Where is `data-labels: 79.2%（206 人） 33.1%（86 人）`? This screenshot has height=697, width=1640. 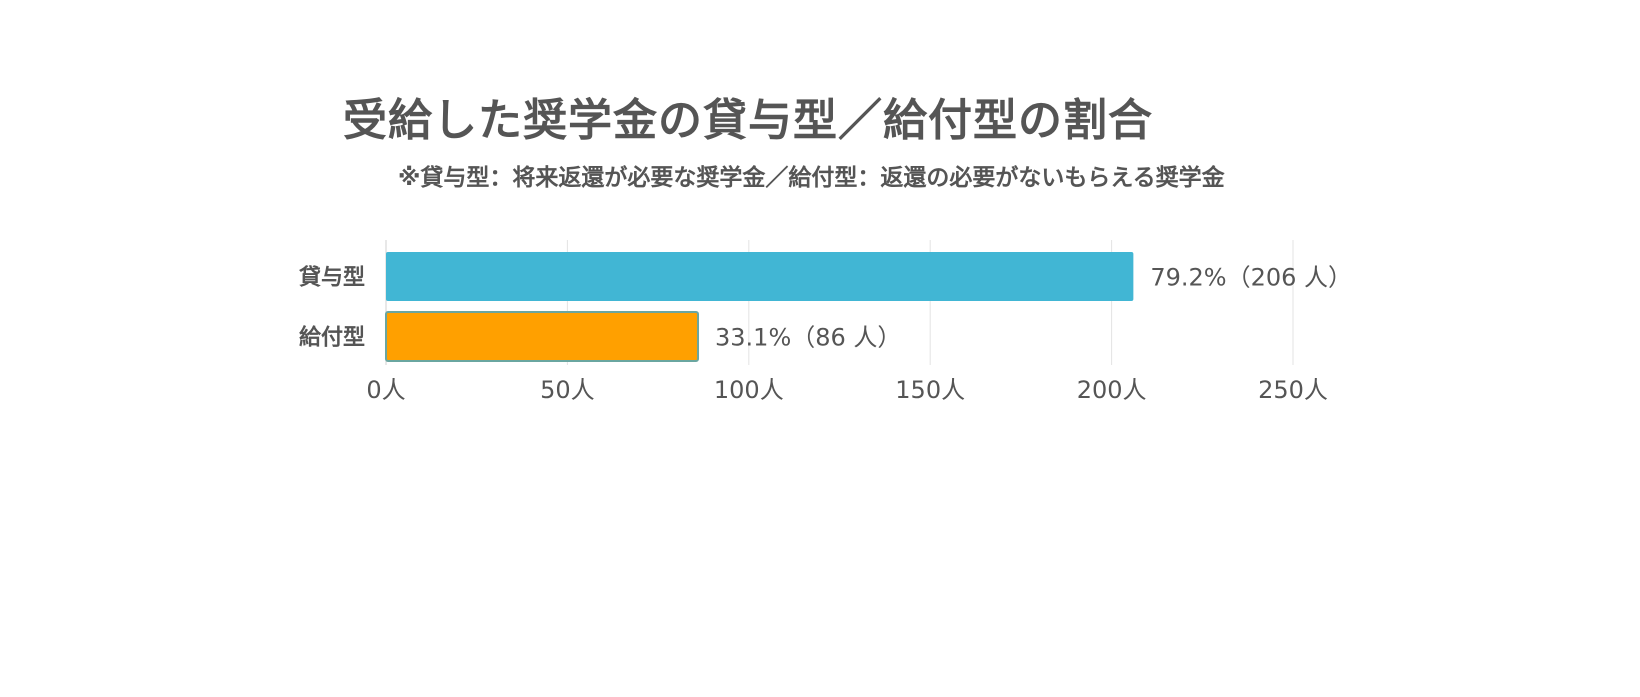 data-labels: 79.2%（206 人） 33.1%（86 人） is located at coordinates (1033, 308).